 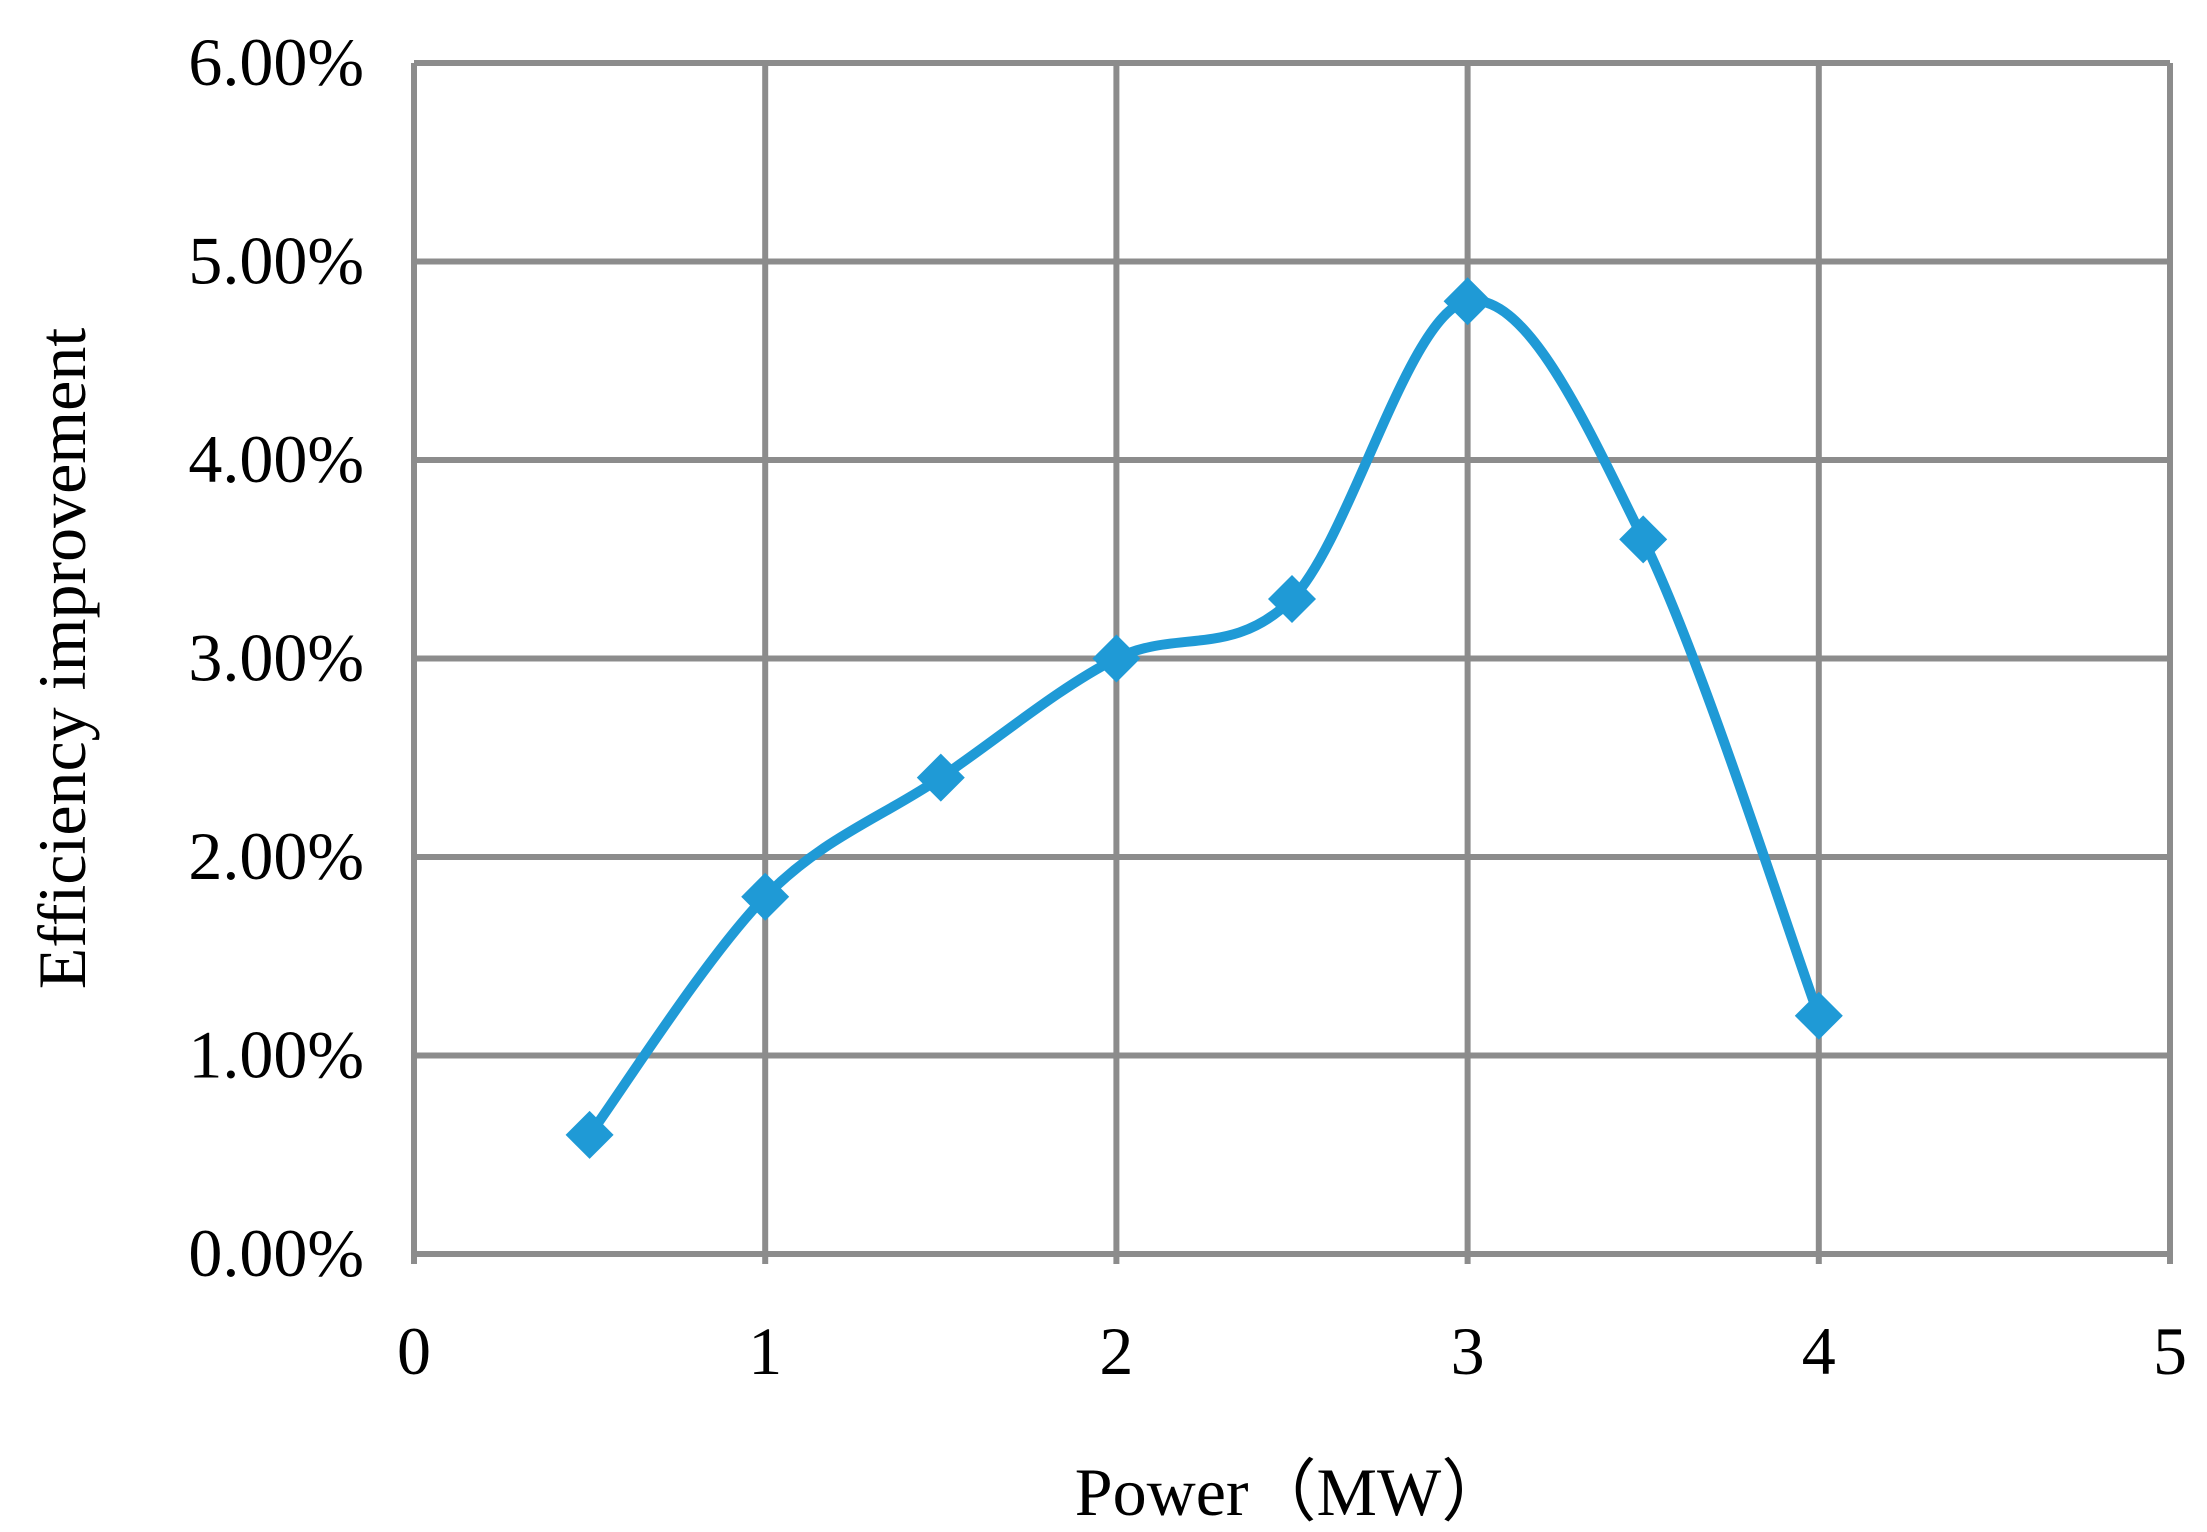 What do you see at coordinates (276, 459) in the screenshot?
I see `y-tick-label: 4.00%` at bounding box center [276, 459].